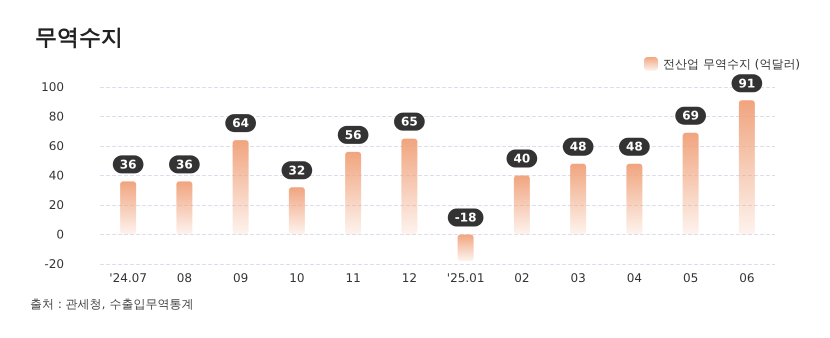 Image resolution: width=830 pixels, height=338 pixels. Describe the element at coordinates (634, 278) in the screenshot. I see `x-tick-label: 04` at that location.